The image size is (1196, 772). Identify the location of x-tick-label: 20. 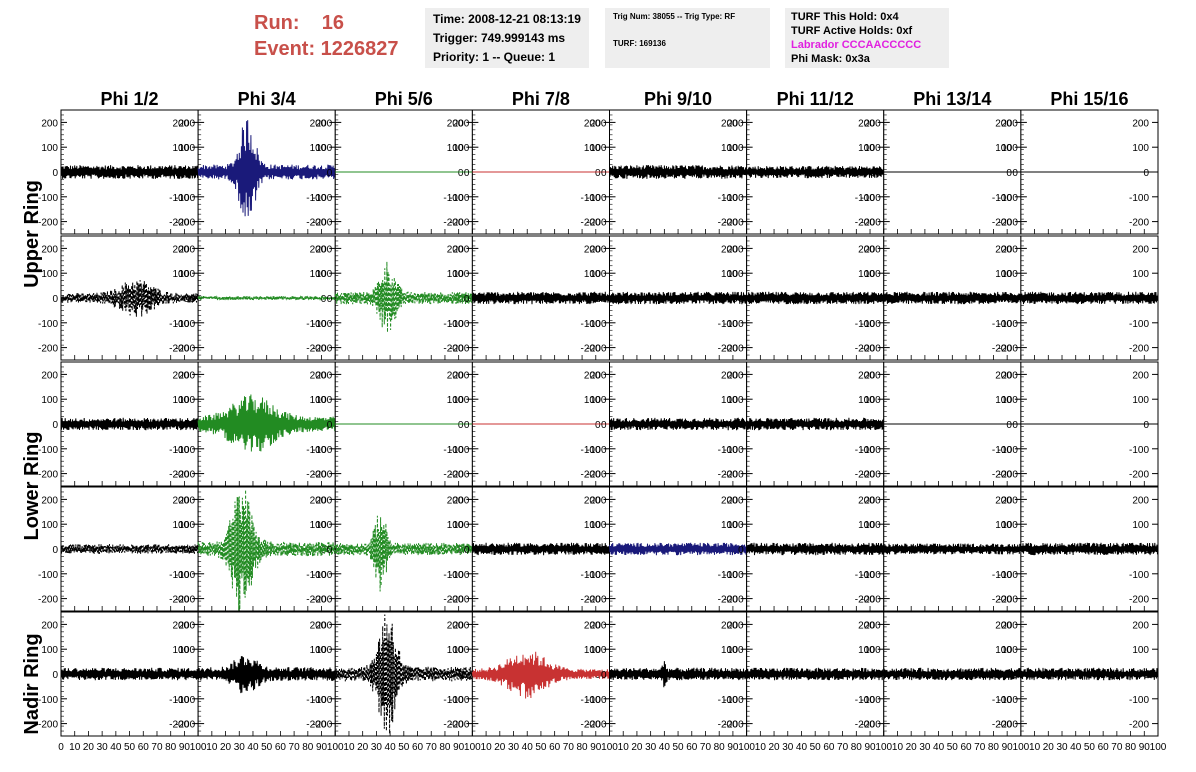
(89, 747).